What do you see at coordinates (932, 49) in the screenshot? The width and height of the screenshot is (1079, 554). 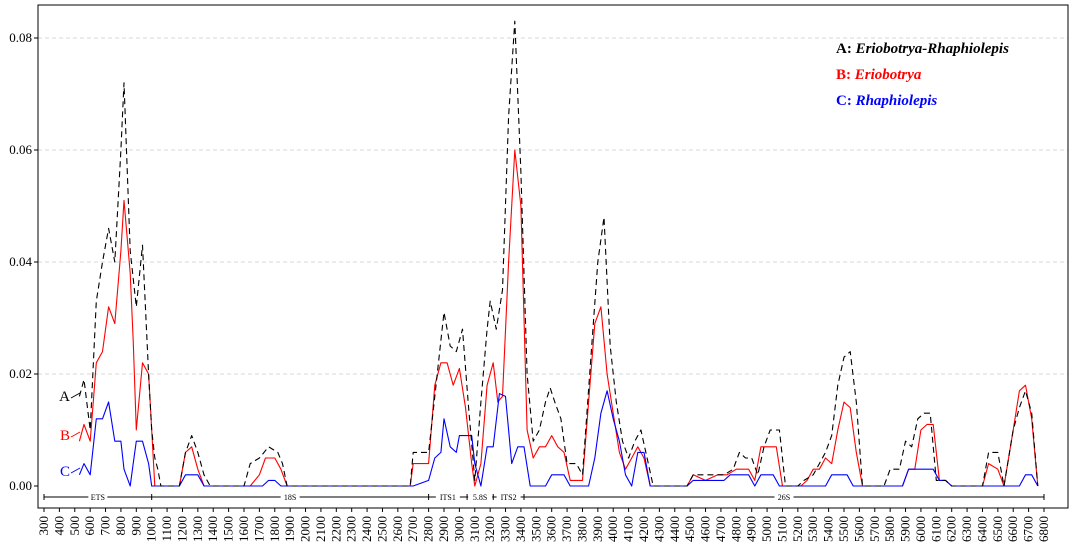 I see `legend-series-name: Eriobotrya-Rhaphiolepis` at bounding box center [932, 49].